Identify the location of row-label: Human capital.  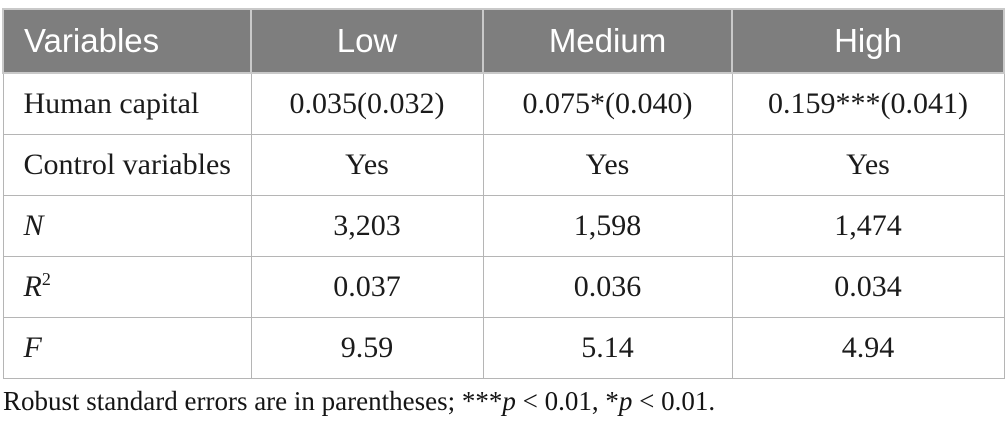
(111, 103).